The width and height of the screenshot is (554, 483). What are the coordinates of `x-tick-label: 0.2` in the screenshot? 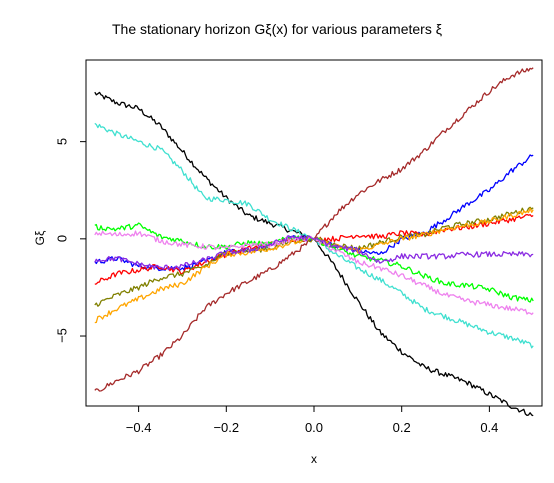 It's located at (401, 427).